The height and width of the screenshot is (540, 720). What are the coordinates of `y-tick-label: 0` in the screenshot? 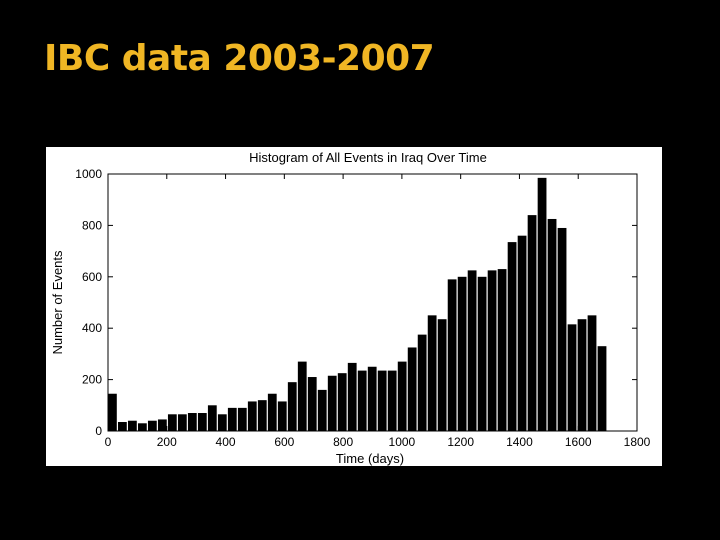 It's located at (98, 431).